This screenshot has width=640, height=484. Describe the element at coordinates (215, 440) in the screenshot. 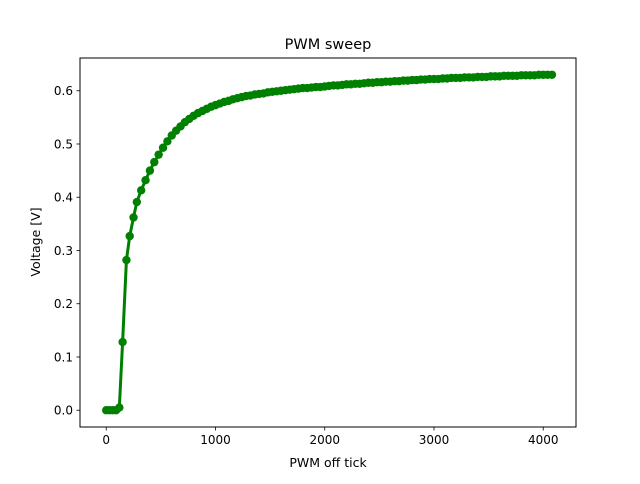

I see `x-tick-label: 1000` at that location.